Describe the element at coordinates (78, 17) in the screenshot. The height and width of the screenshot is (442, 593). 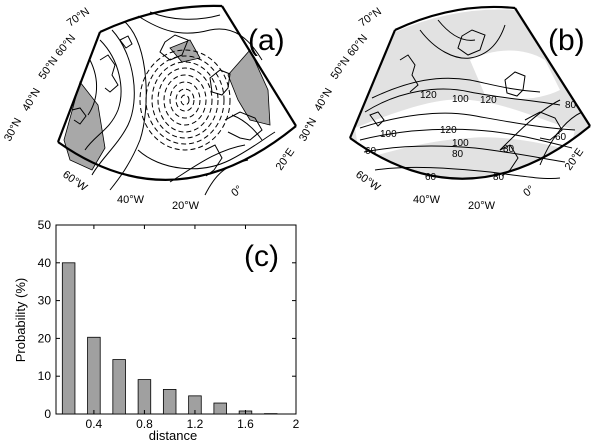
I see `map-a-lat-70: 70°N` at that location.